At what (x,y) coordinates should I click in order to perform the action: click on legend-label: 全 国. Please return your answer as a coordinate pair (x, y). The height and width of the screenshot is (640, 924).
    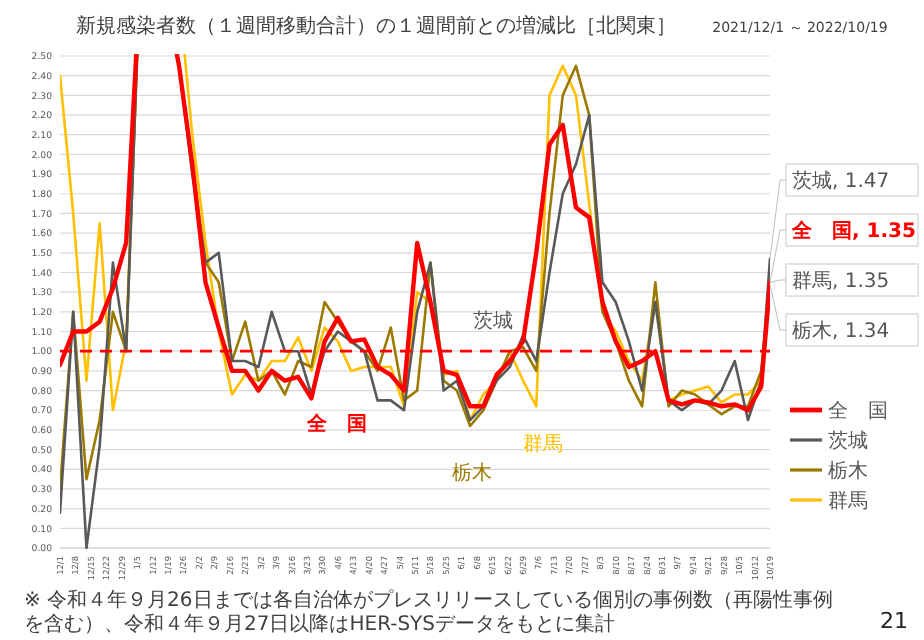
    Looking at the image, I should click on (858, 411).